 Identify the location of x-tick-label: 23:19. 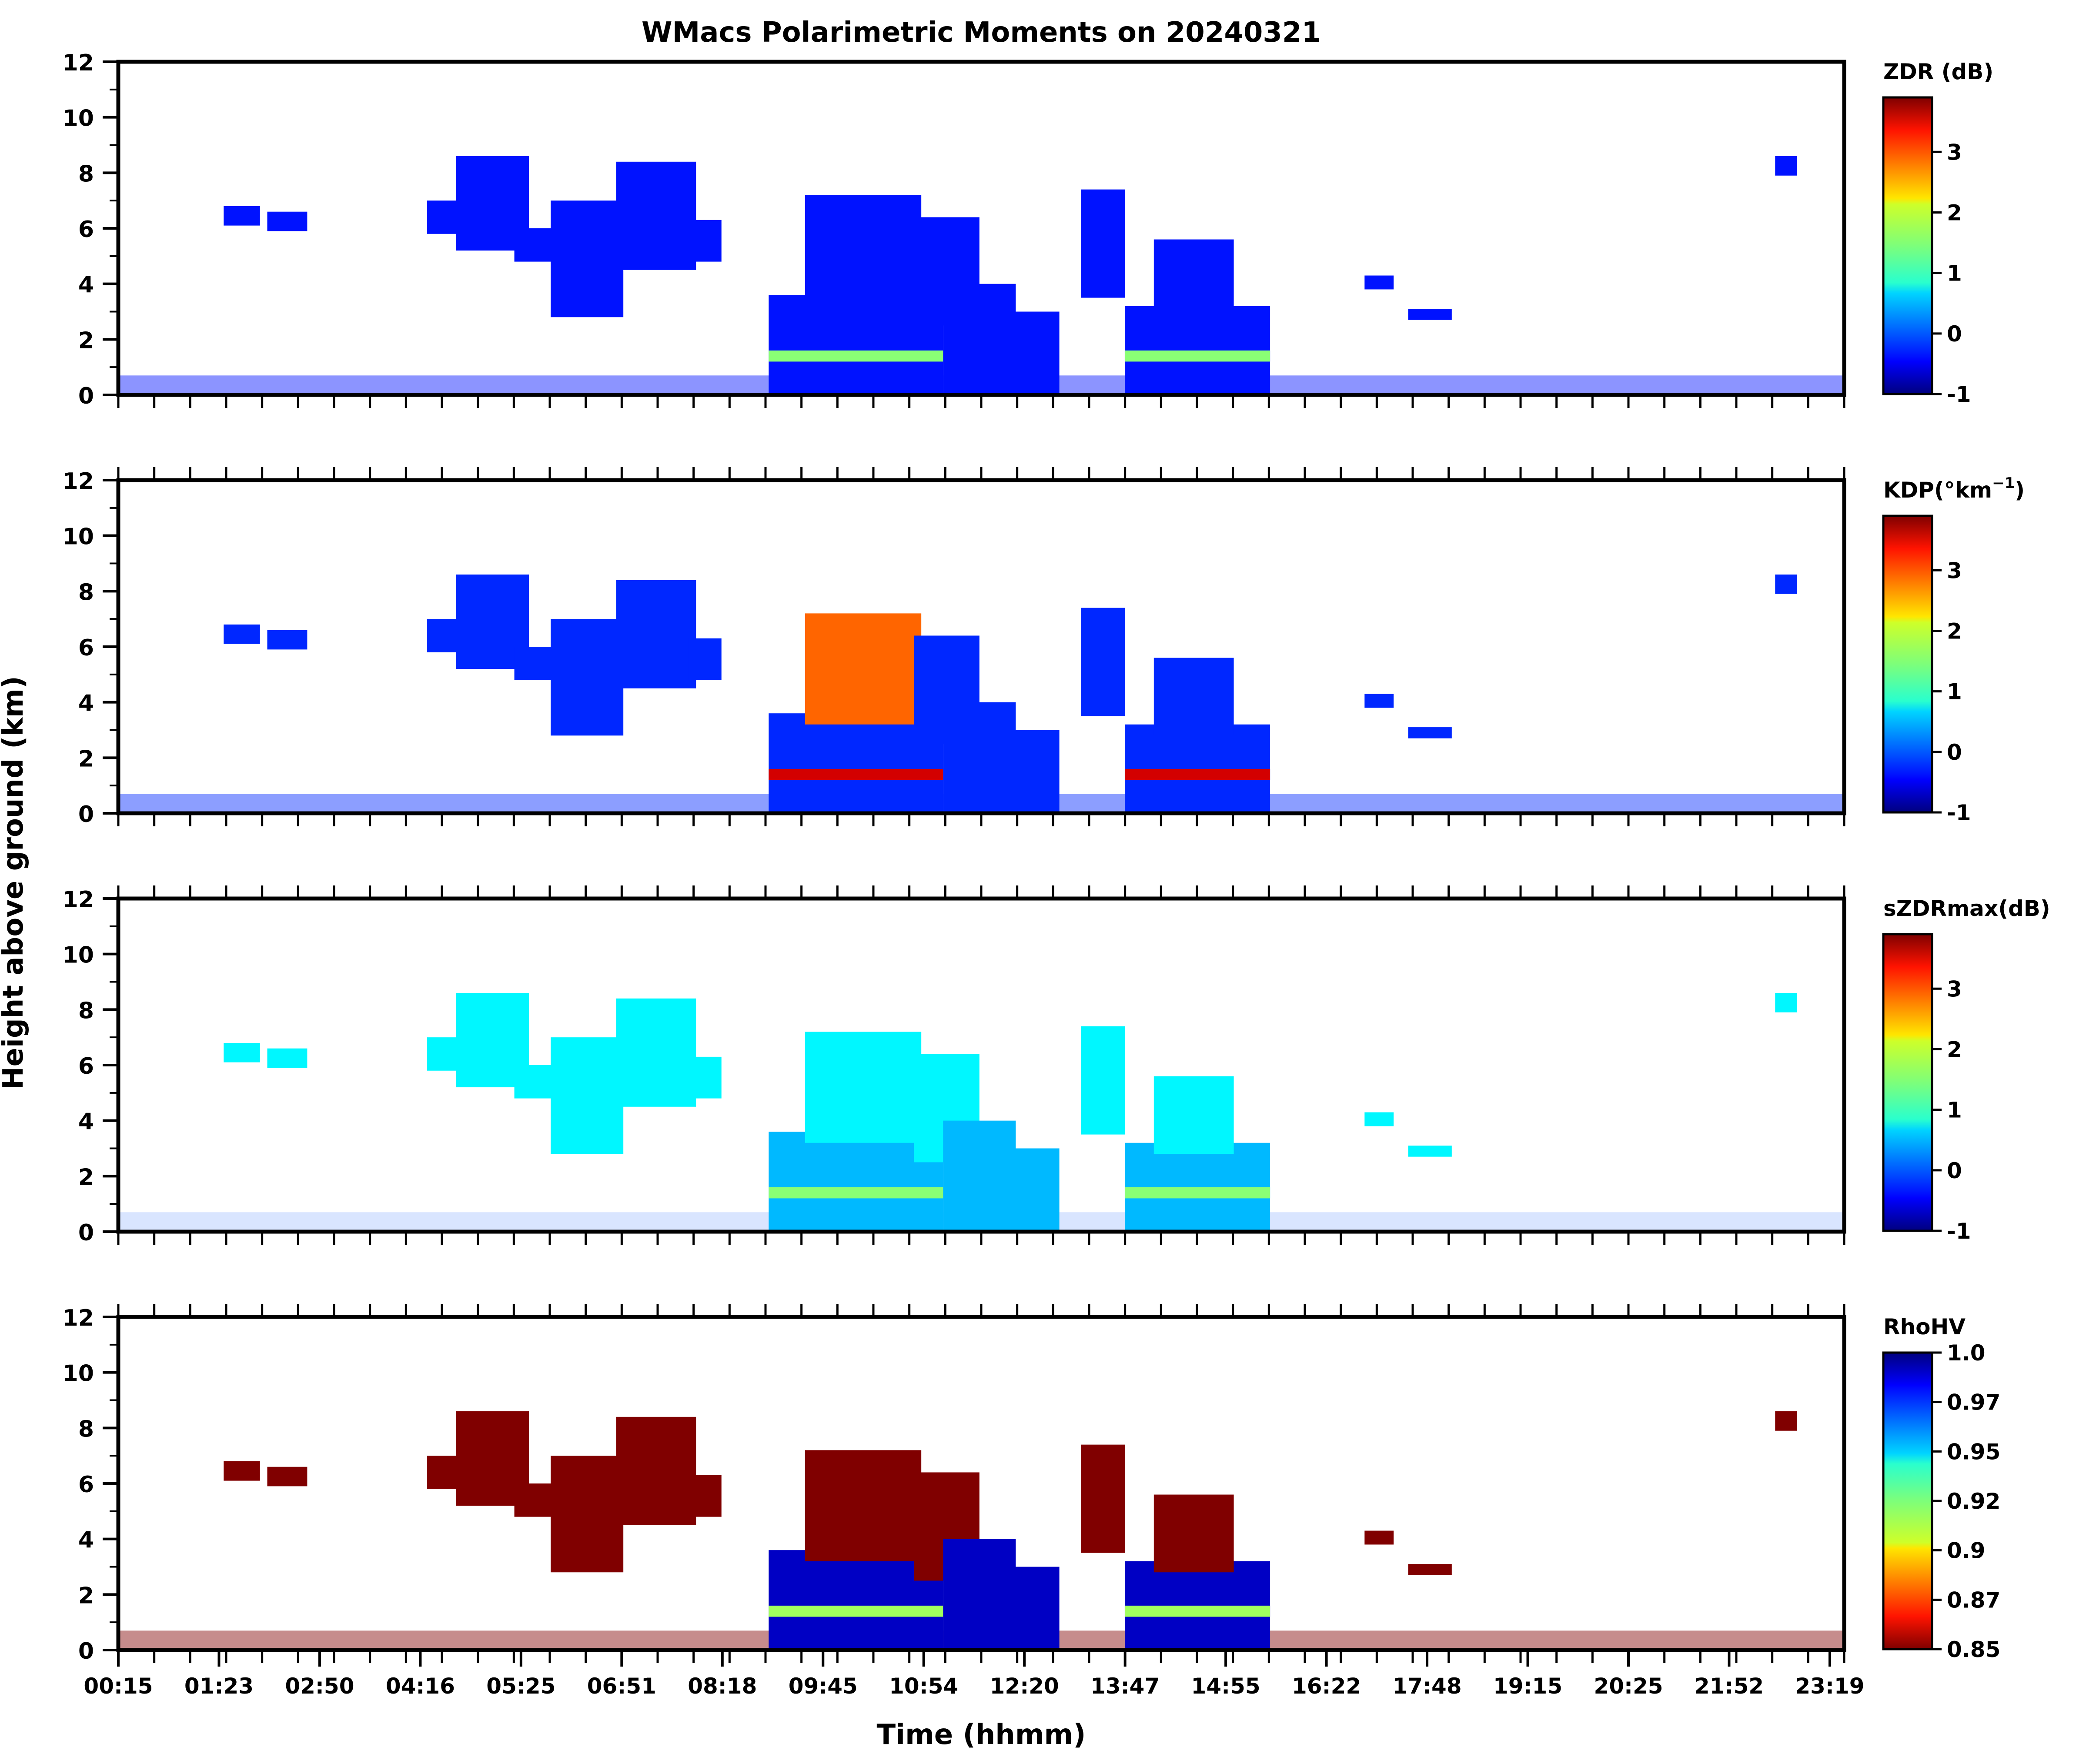
(1830, 1686).